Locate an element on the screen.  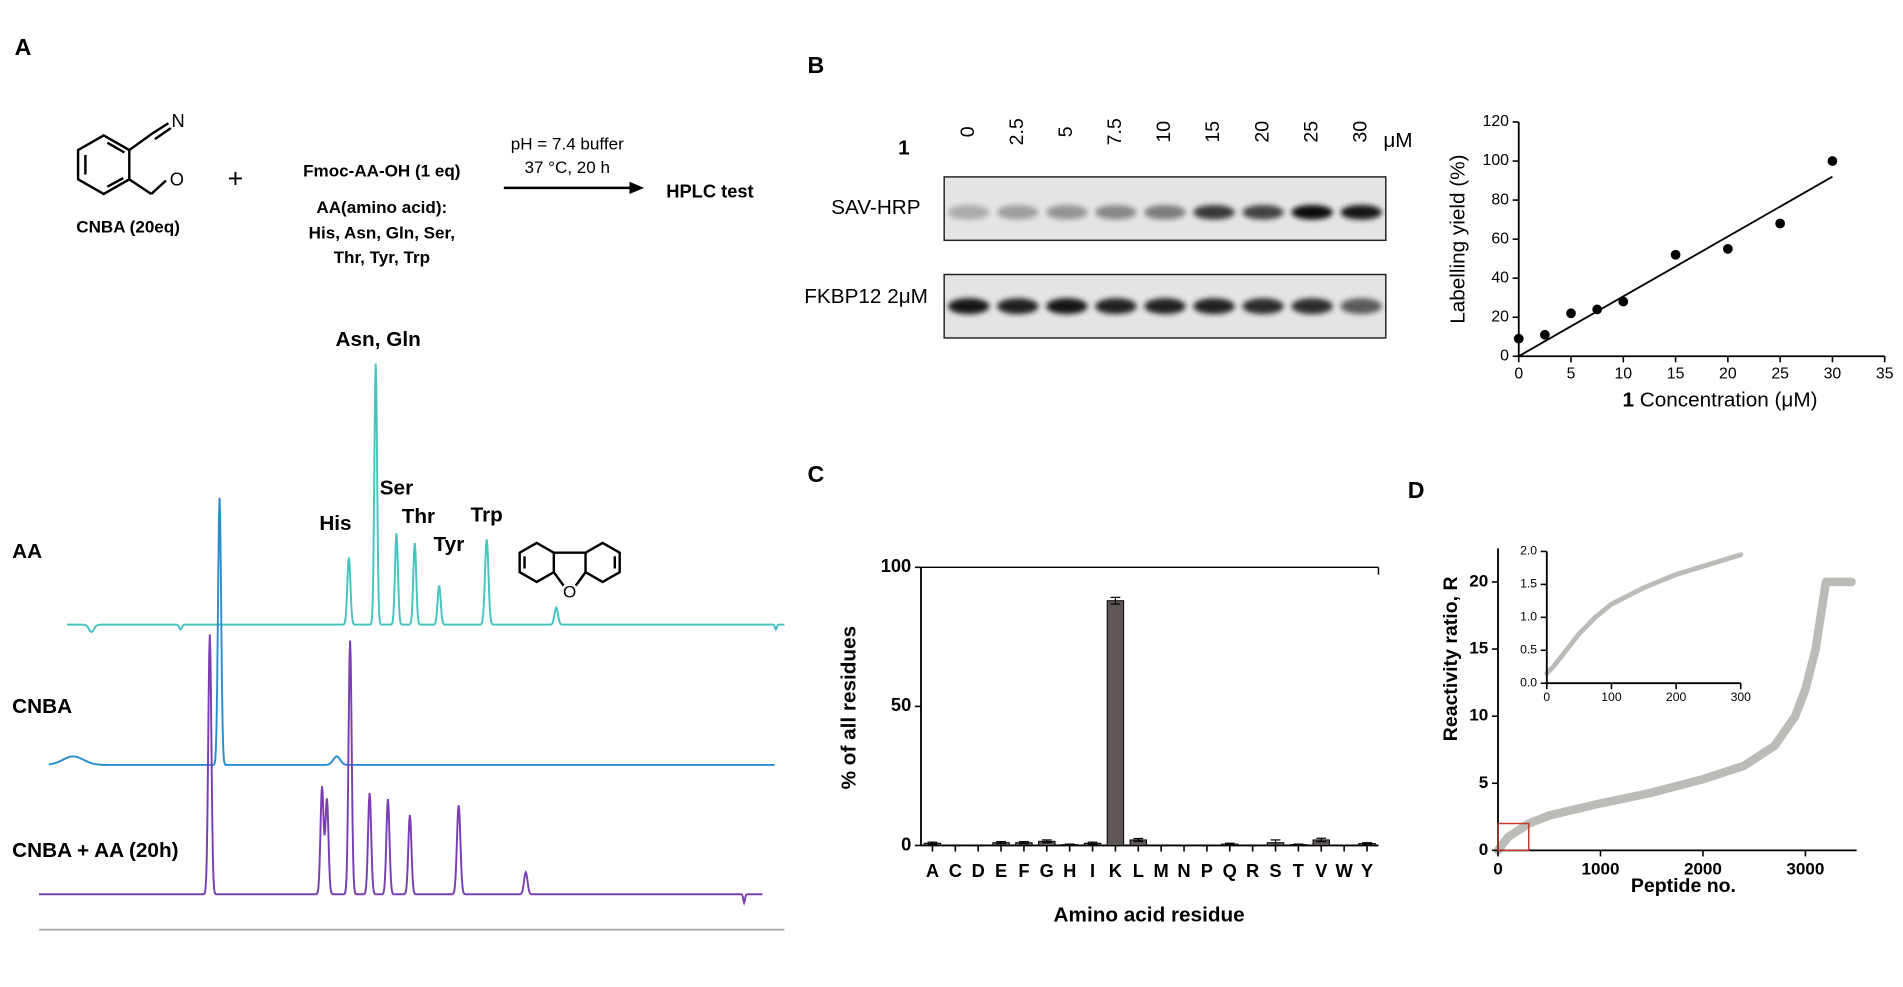
curve is located at coordinates (1674, 716).